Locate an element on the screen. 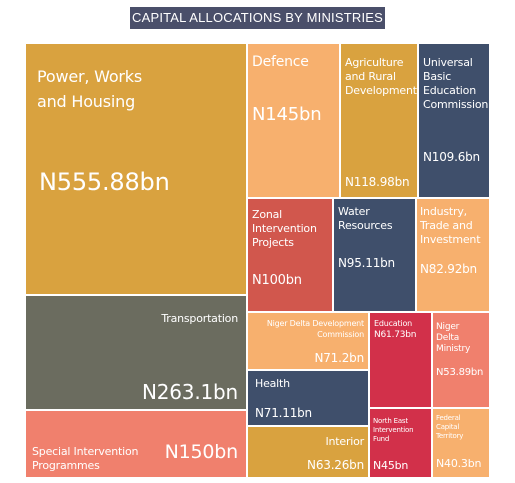  tile-label: Zonal Intervention Projects is located at coordinates (284, 228).